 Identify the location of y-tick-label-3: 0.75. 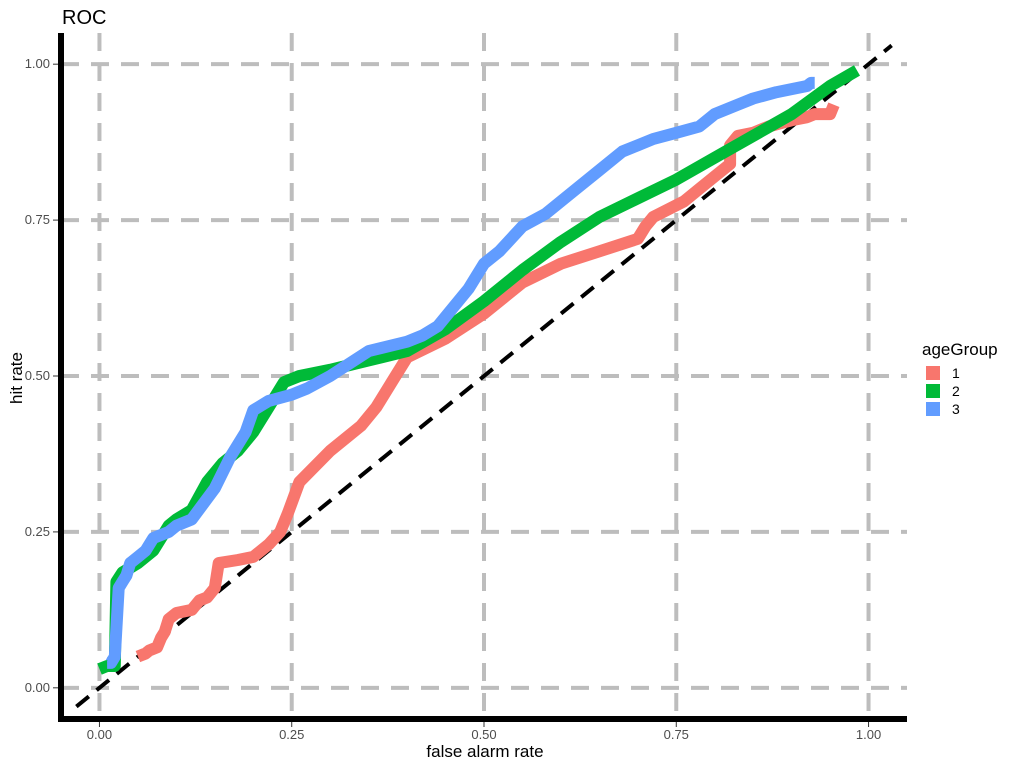
(37, 219).